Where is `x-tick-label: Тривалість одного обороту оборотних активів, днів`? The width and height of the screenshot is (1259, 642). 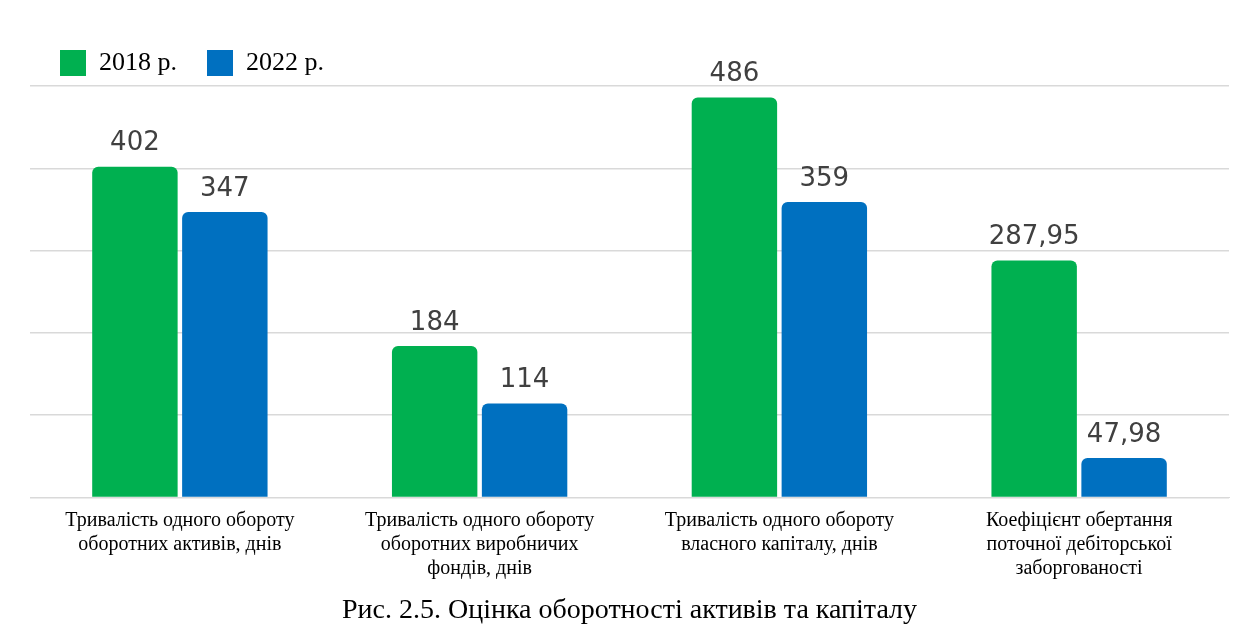
x-tick-label: Тривалість одного обороту оборотних активів, днів is located at coordinates (180, 531).